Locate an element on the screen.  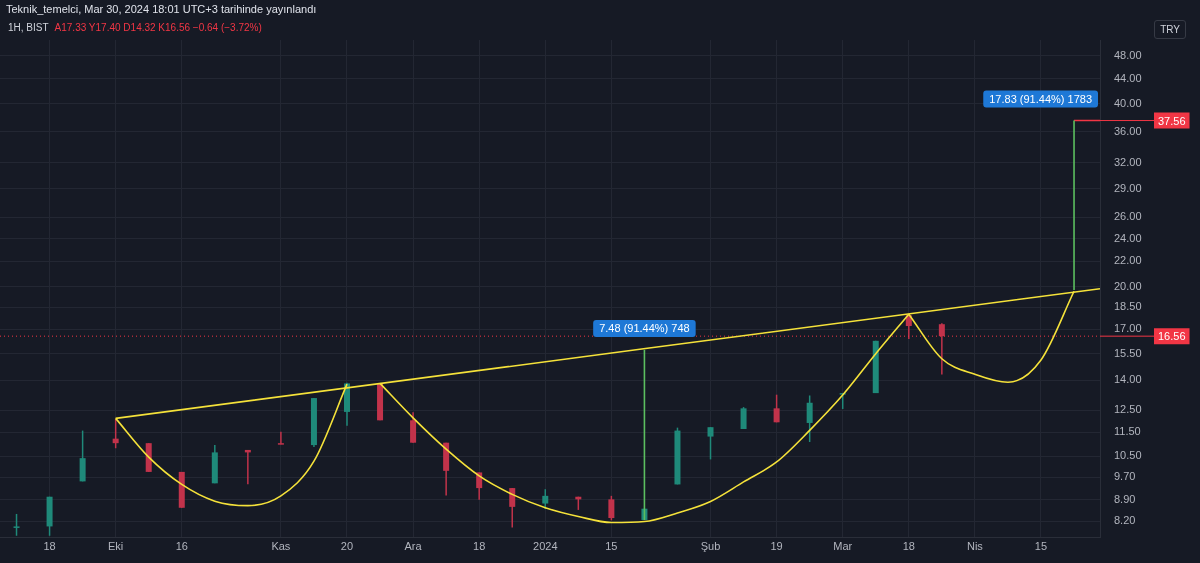
y-tick-label: 40.00 is located at coordinates (1128, 103).